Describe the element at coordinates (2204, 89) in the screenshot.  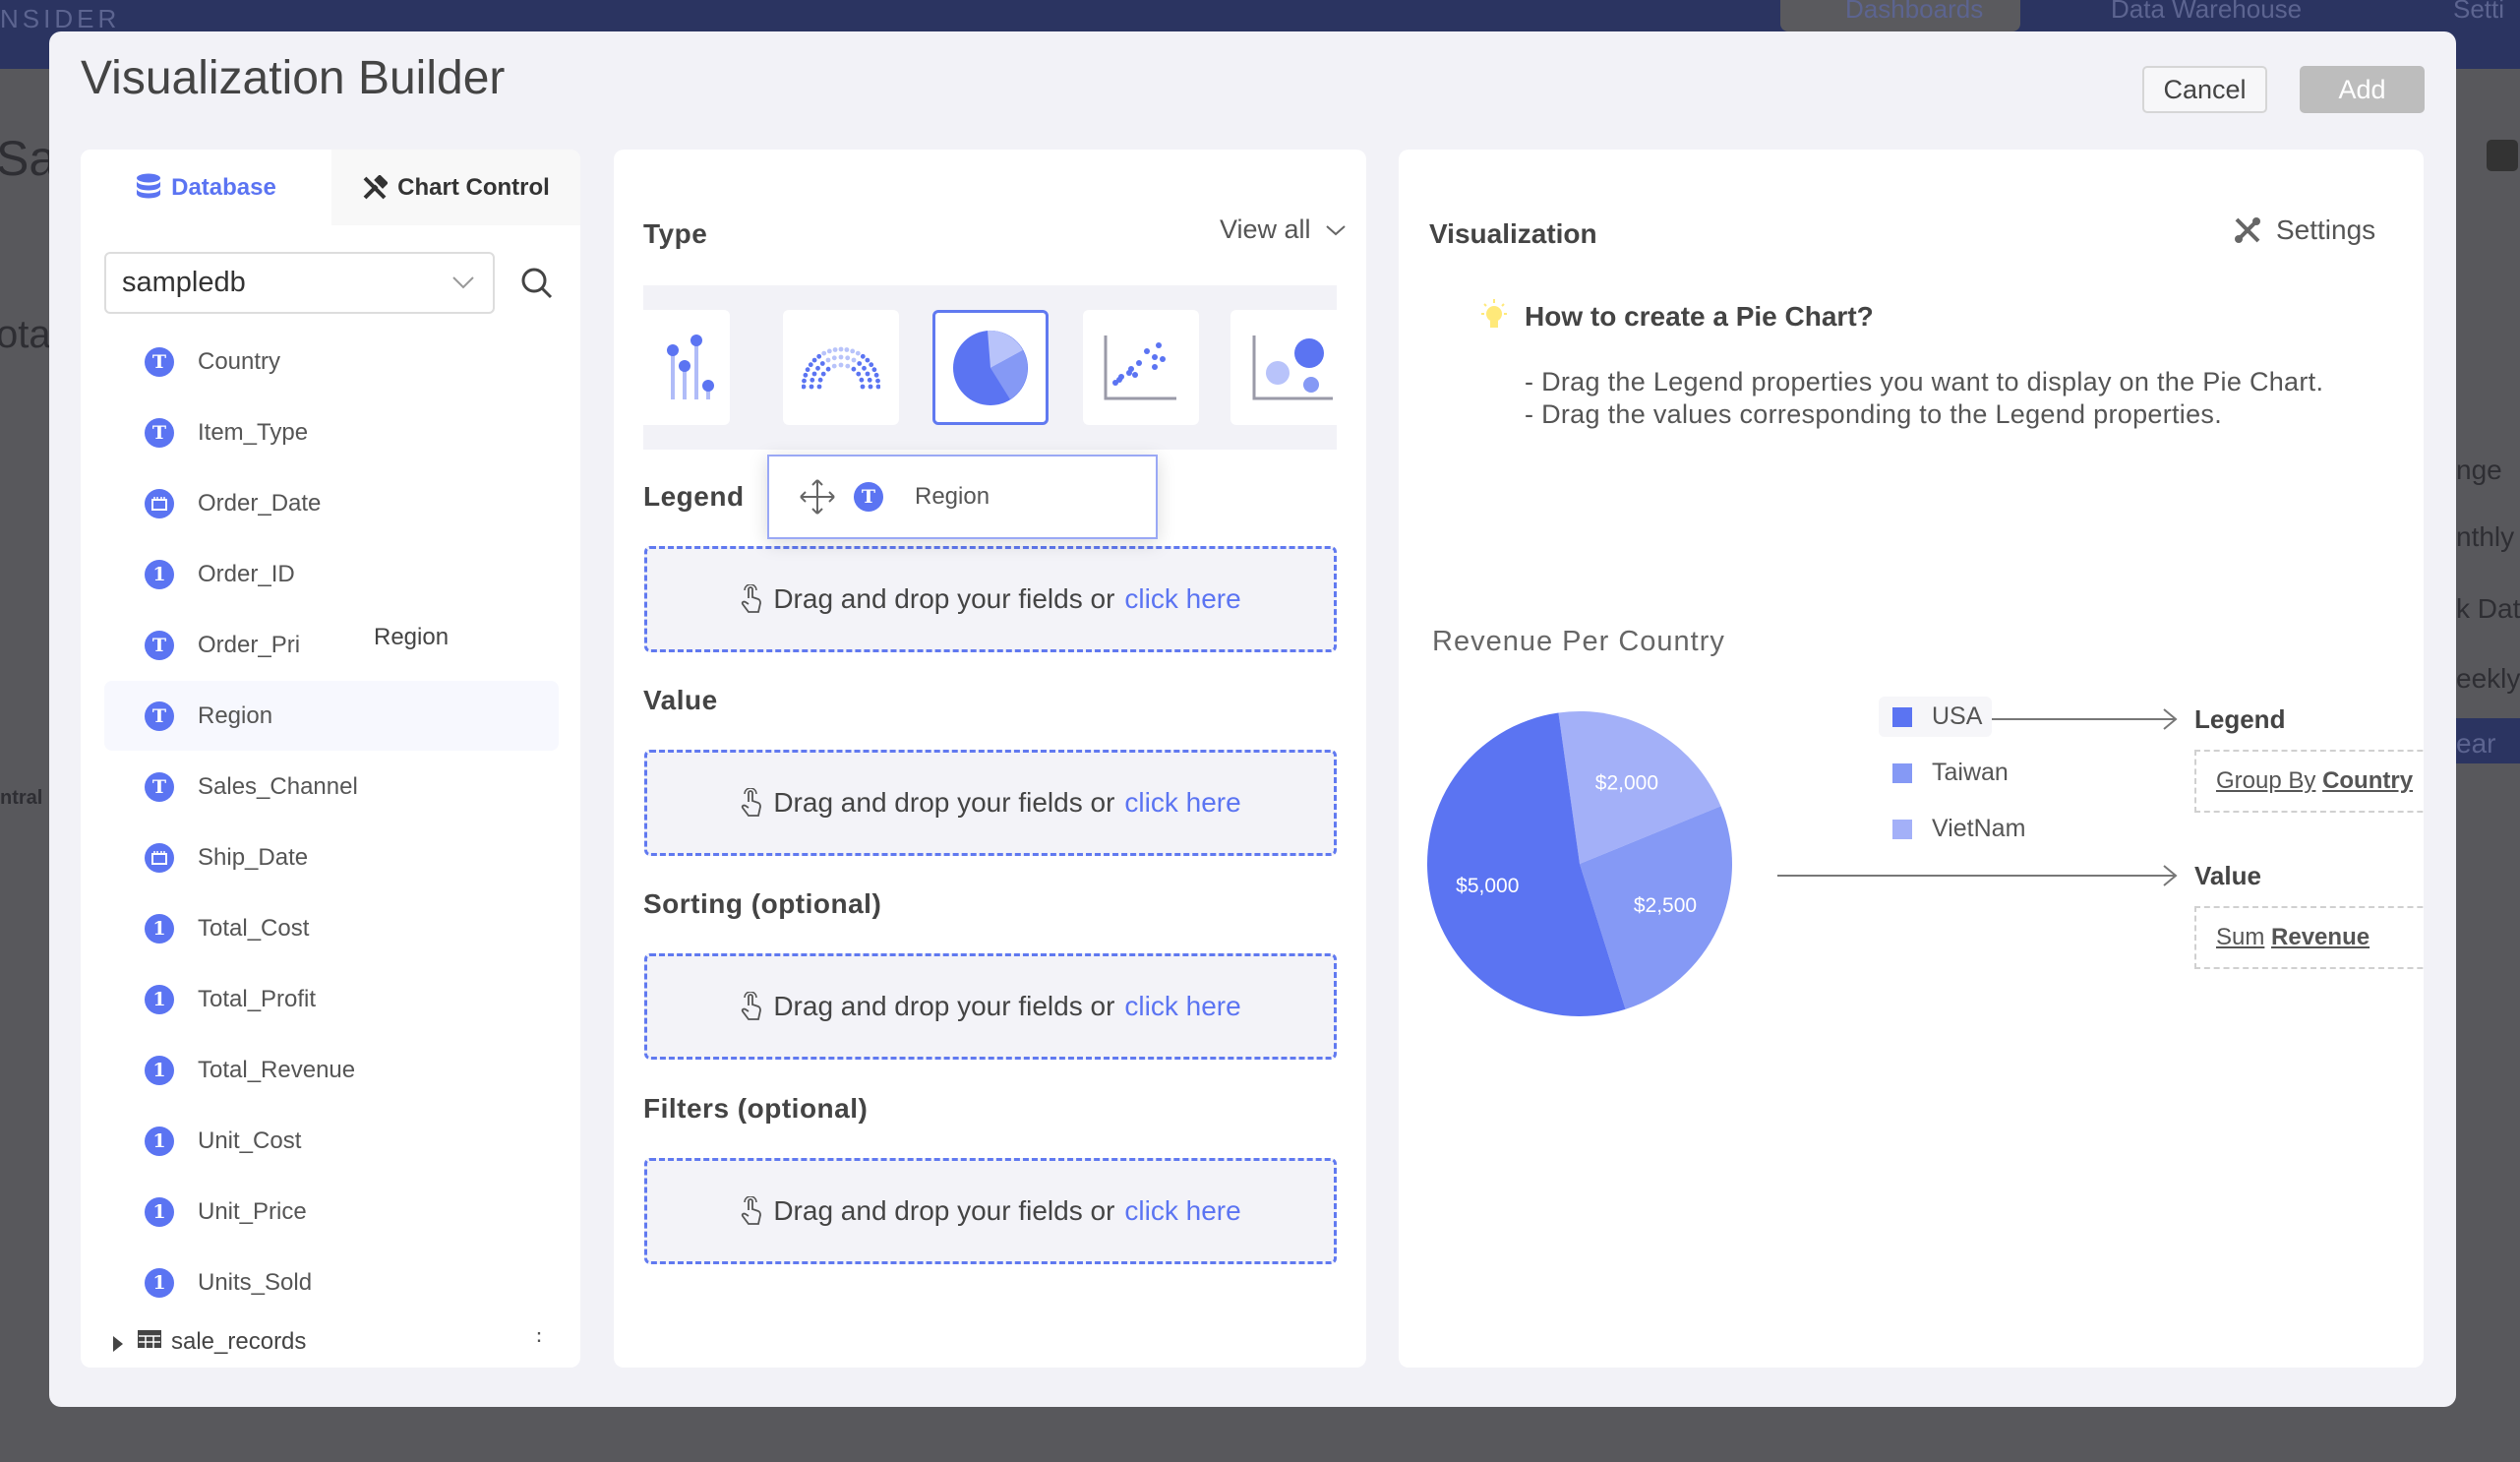
I see `cancel-button: Cancel` at that location.